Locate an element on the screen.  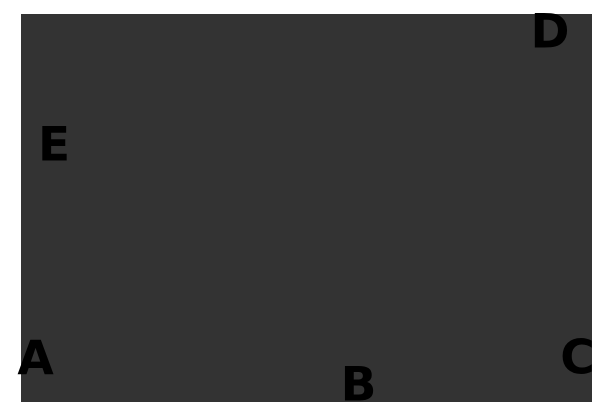
point-label: D is located at coordinates (550, 31).